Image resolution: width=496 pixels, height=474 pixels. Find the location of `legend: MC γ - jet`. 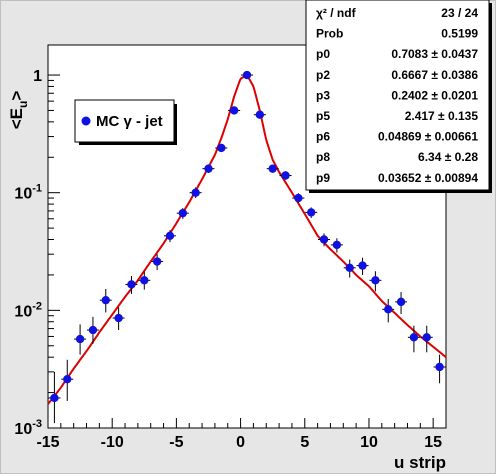

legend: MC γ - jet is located at coordinates (125, 122).